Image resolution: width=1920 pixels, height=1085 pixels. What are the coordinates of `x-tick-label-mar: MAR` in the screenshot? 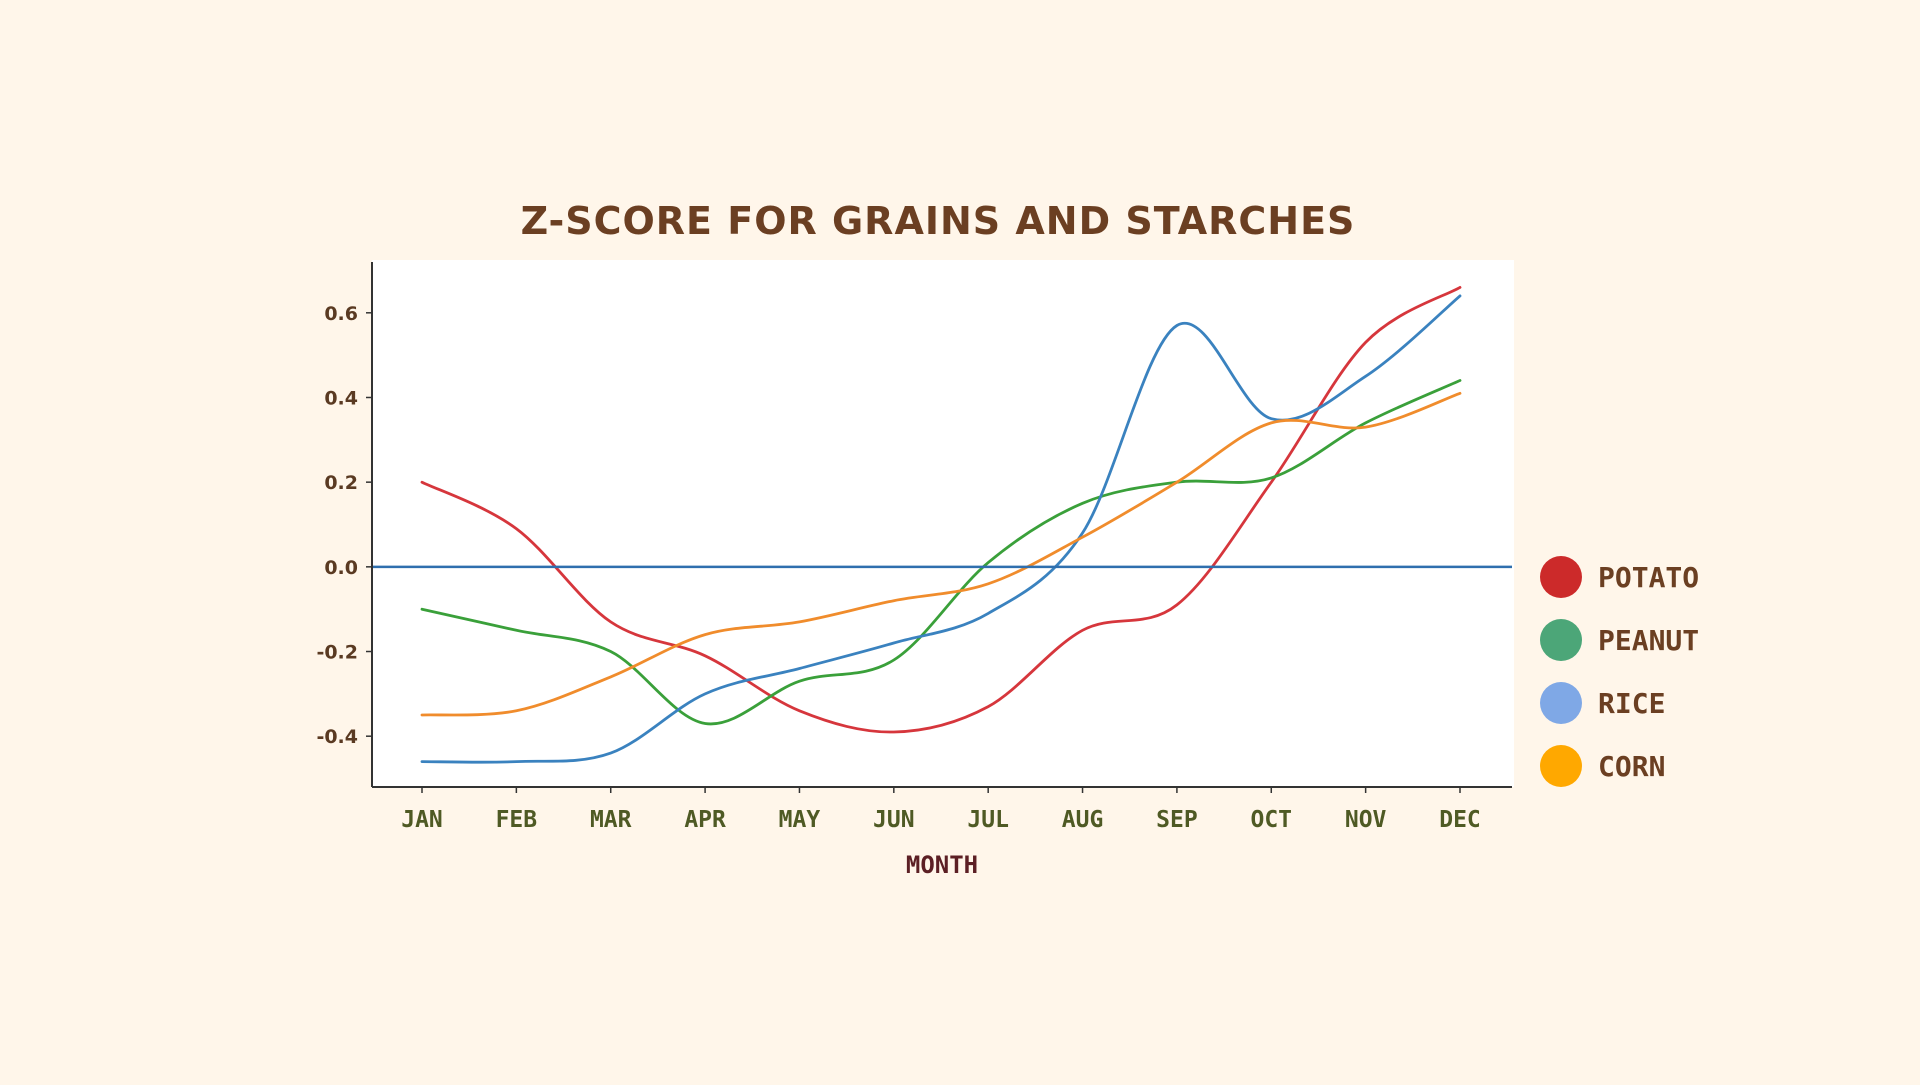 It's located at (611, 820).